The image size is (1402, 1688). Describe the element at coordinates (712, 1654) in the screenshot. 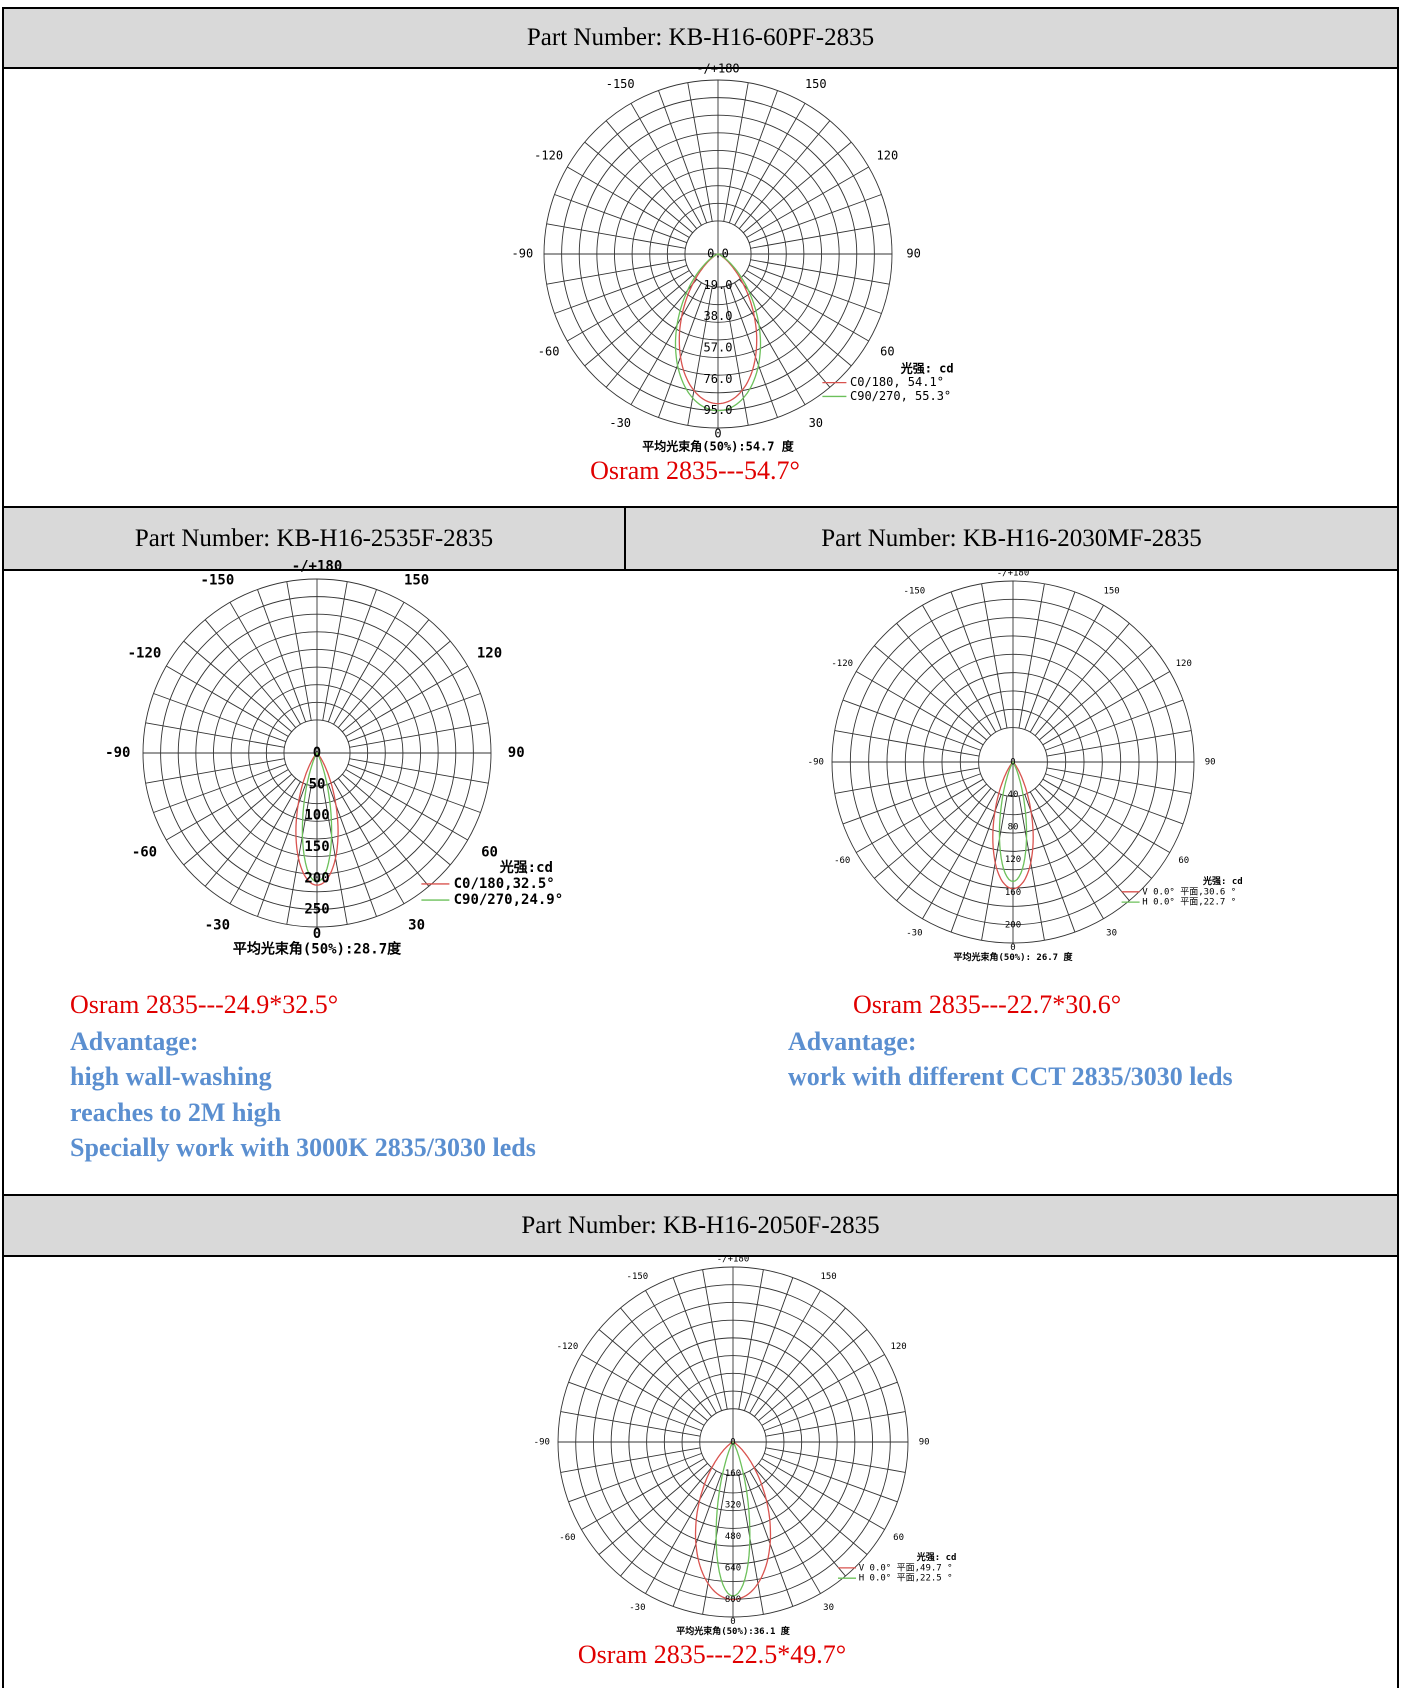

I see `caption: Osram 2835---22.5*49.7°` at that location.